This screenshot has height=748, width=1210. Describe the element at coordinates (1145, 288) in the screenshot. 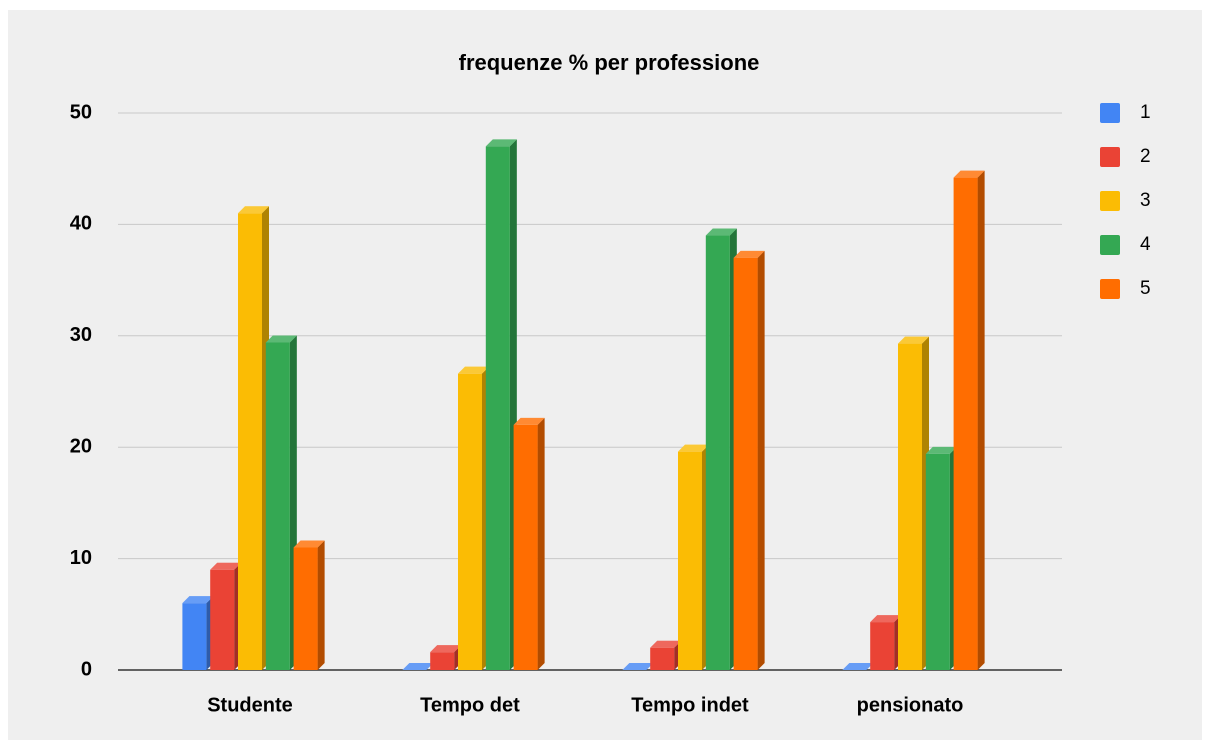

I see `legend-label: 5` at that location.